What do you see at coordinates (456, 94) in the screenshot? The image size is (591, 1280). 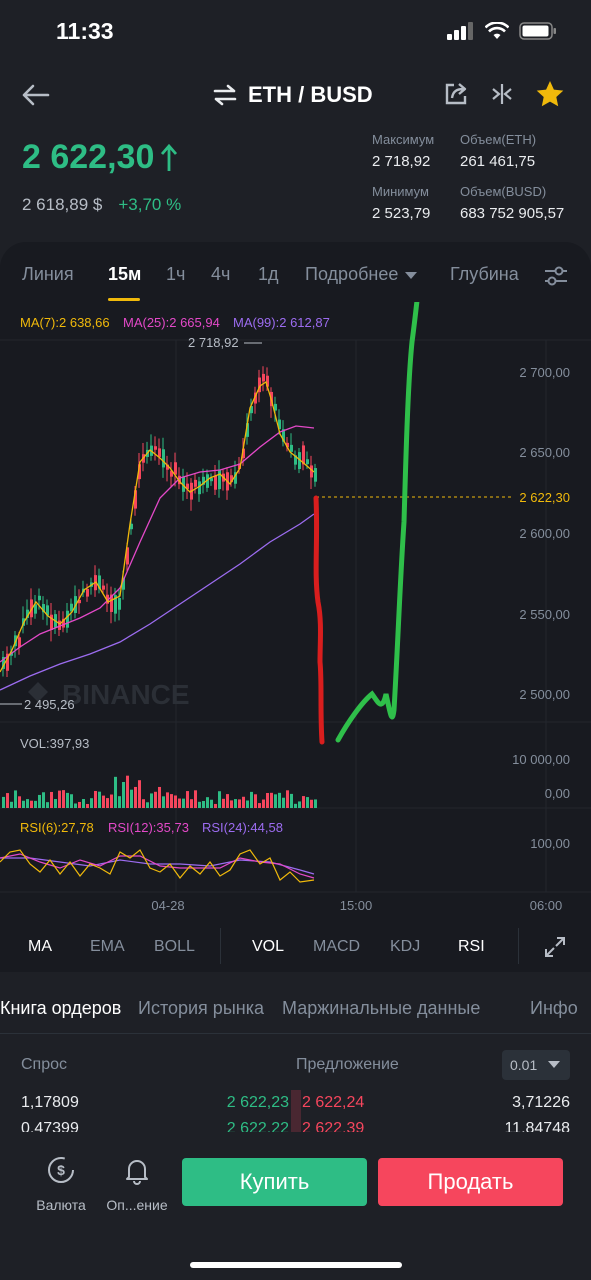 I see `share-icon` at bounding box center [456, 94].